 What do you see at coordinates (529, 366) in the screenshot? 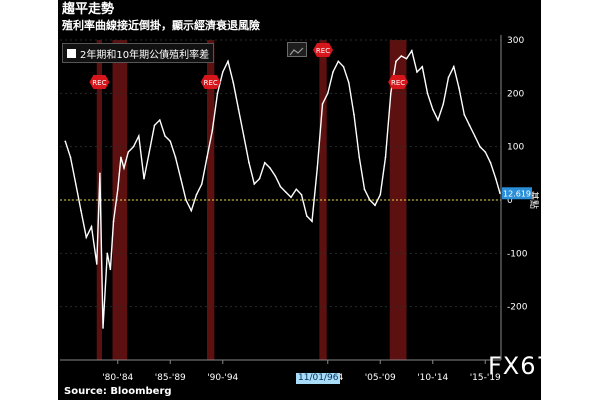
I see `watermark: FX678` at bounding box center [529, 366].